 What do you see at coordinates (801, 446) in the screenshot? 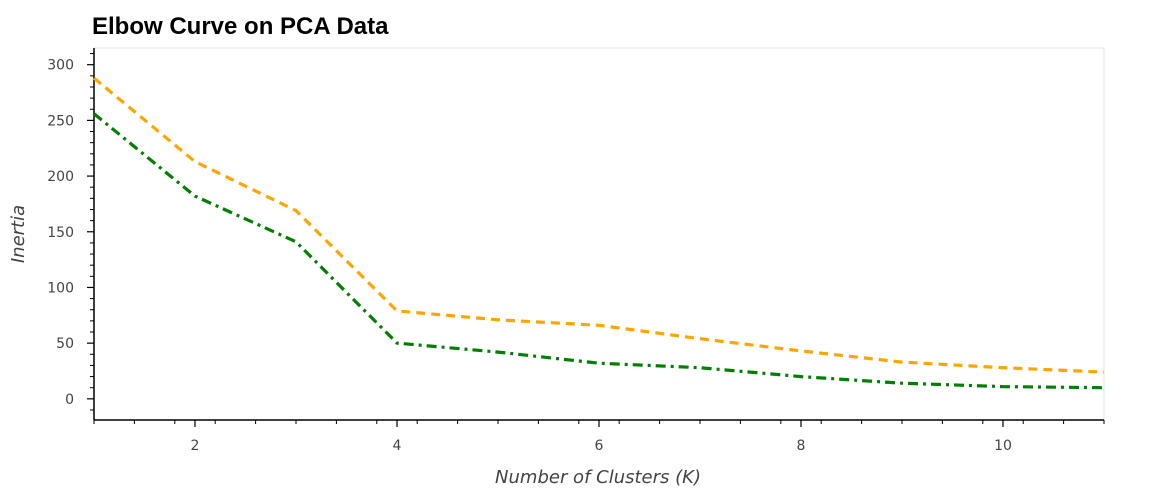
I see `x-tick-label: 8` at bounding box center [801, 446].